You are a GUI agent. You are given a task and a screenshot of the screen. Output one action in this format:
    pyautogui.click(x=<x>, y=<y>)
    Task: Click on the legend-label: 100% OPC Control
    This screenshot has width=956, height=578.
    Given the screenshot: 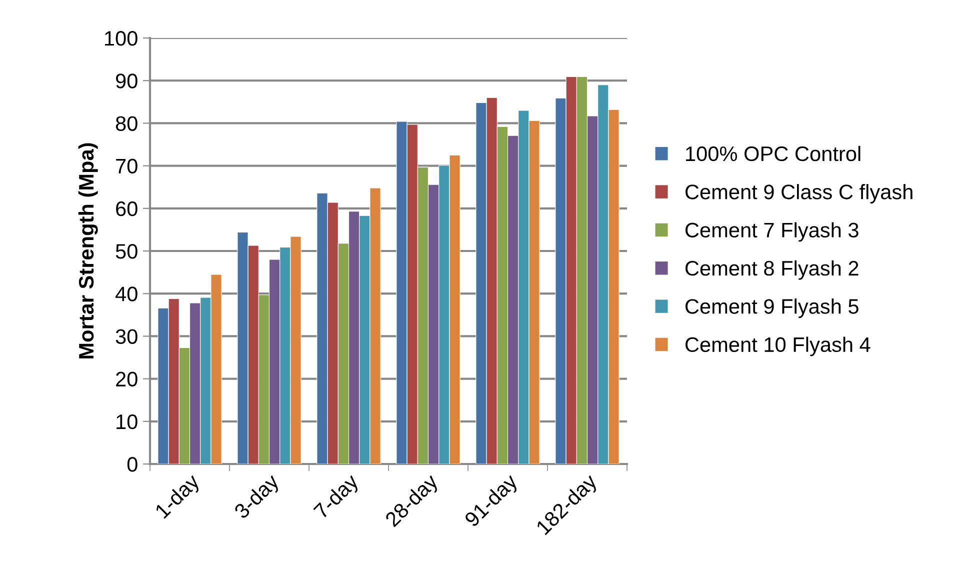 What is the action you would take?
    pyautogui.click(x=773, y=154)
    